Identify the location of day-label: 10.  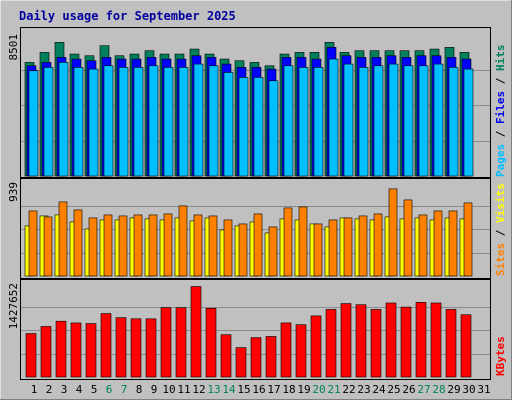
(168, 389).